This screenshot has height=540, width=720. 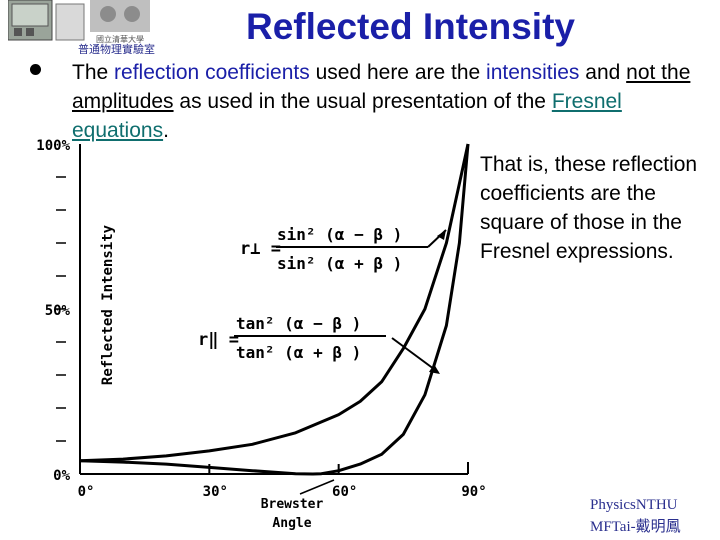 What do you see at coordinates (108, 304) in the screenshot?
I see `y-axis-label: Reflected Intensity` at bounding box center [108, 304].